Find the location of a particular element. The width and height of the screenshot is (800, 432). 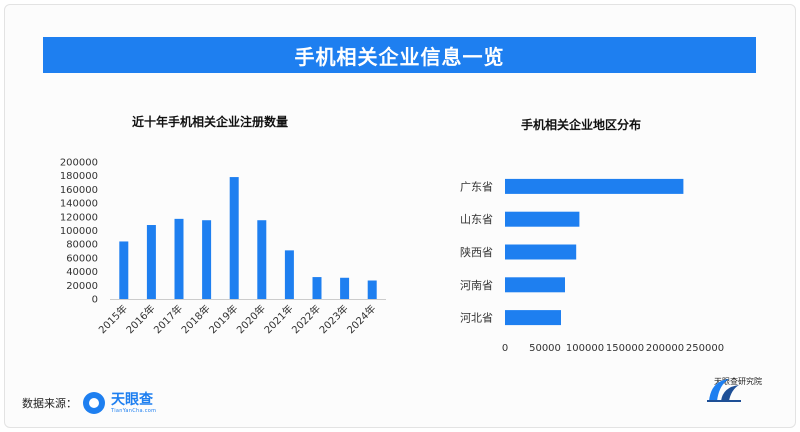

x-tick-label: 2018年 is located at coordinates (195, 319).